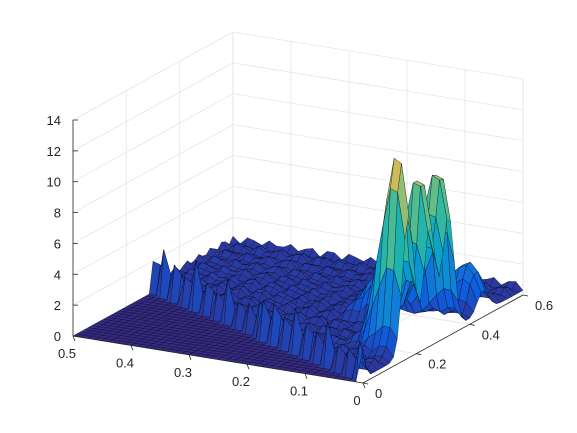 Image resolution: width=577 pixels, height=433 pixels. I want to click on x-tick-label: 0.5, so click(67, 353).